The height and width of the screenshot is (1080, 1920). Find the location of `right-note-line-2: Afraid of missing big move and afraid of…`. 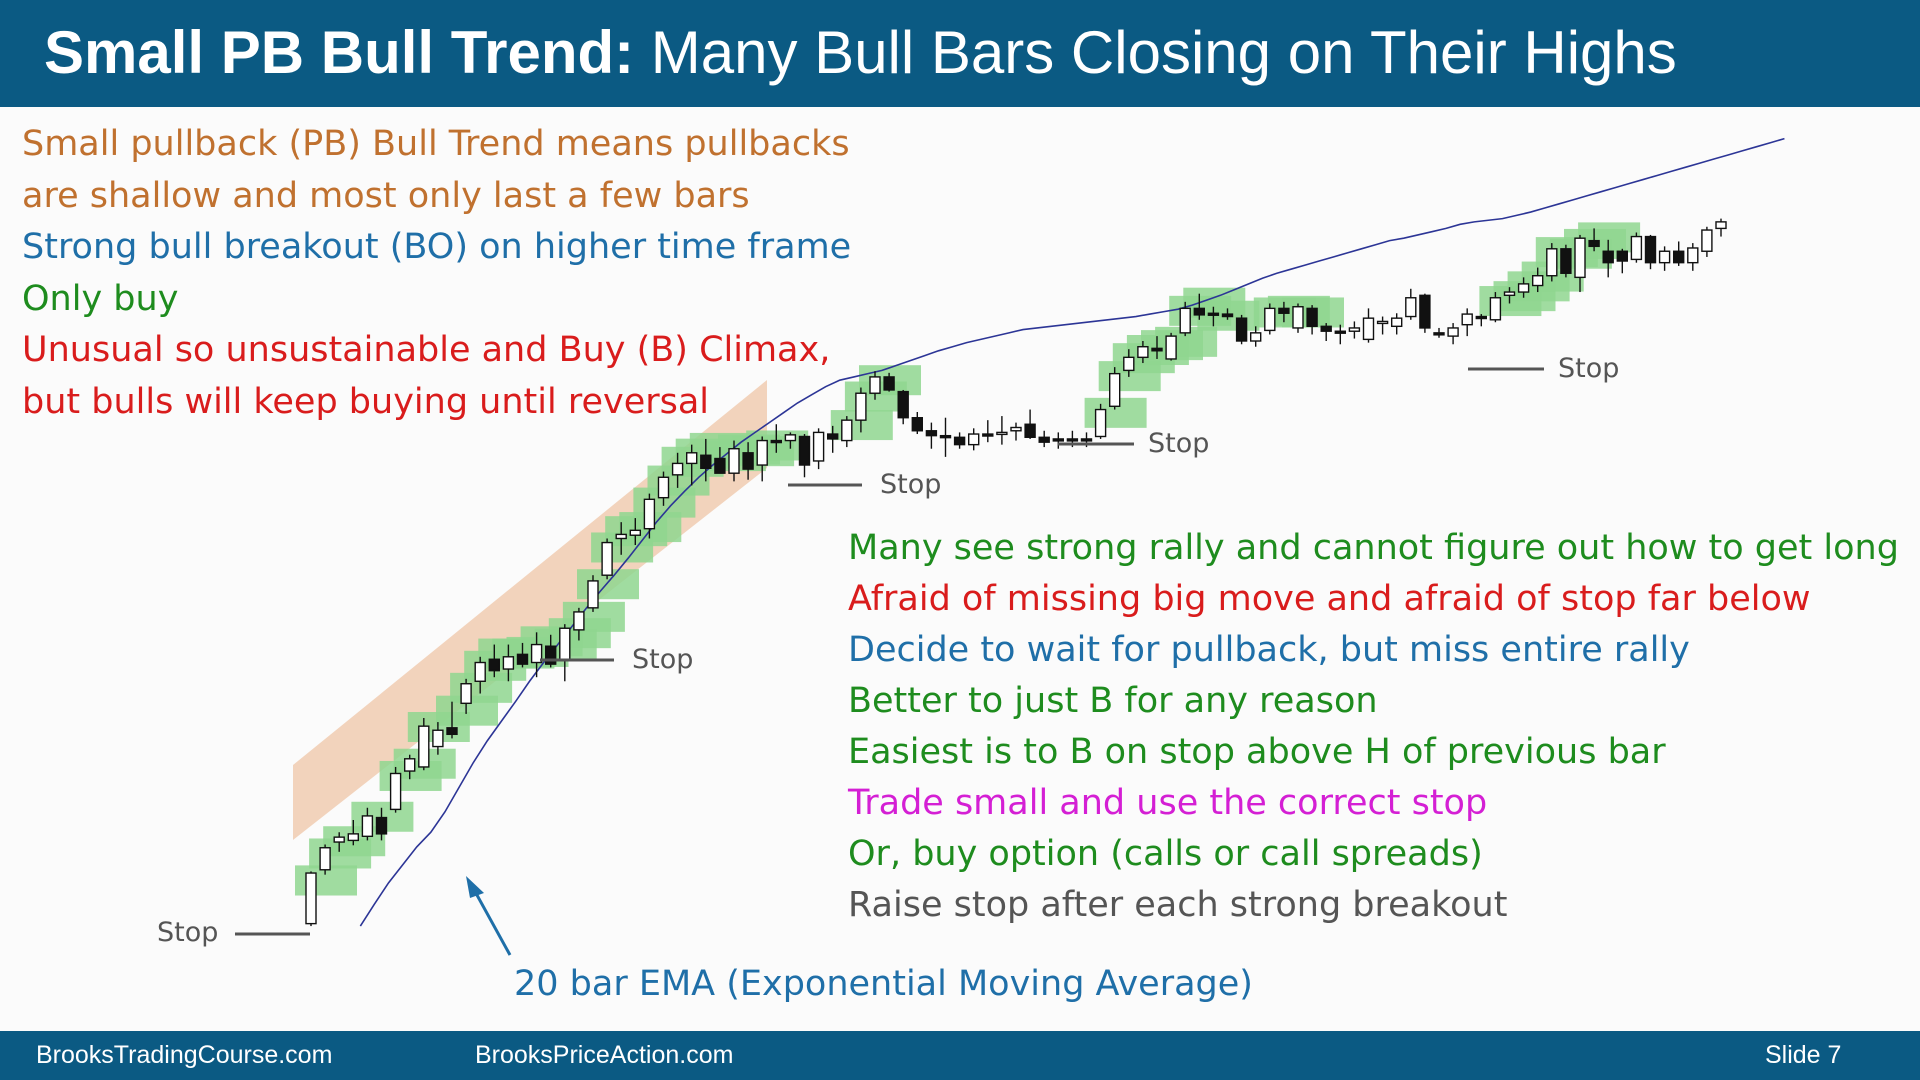

right-note-line-2: Afraid of missing big move and afraid of… is located at coordinates (1329, 599).